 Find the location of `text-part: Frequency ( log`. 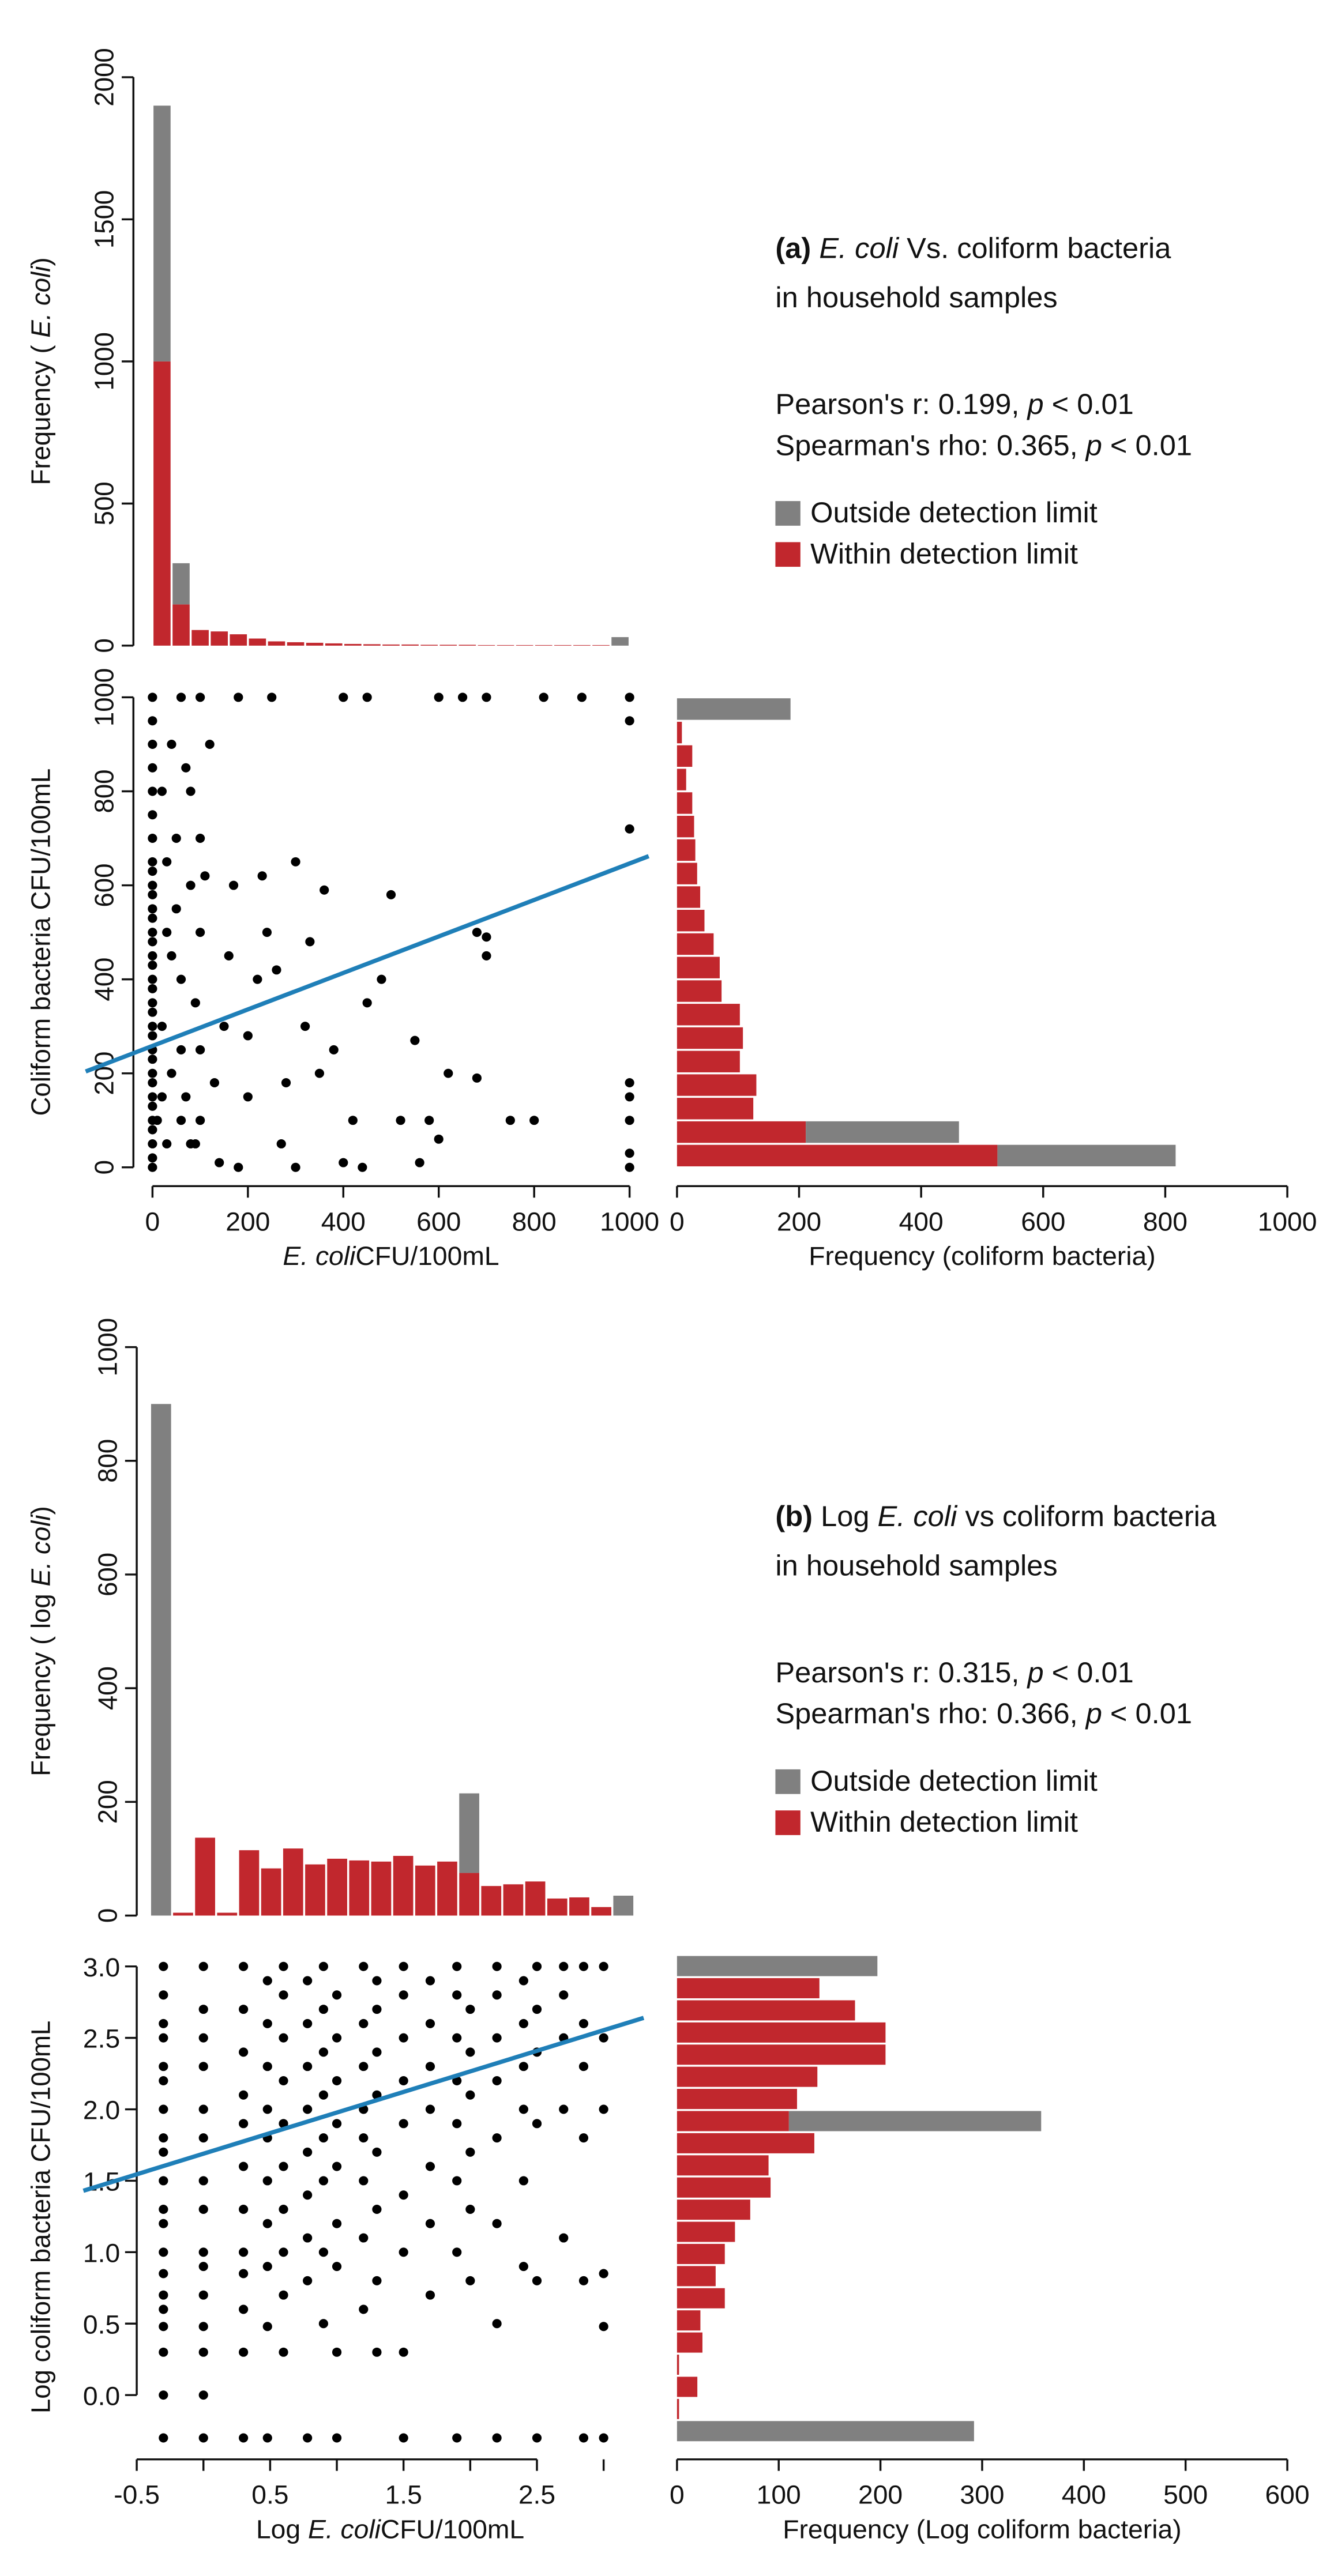

text-part: Frequency ( log is located at coordinates (40, 1681).